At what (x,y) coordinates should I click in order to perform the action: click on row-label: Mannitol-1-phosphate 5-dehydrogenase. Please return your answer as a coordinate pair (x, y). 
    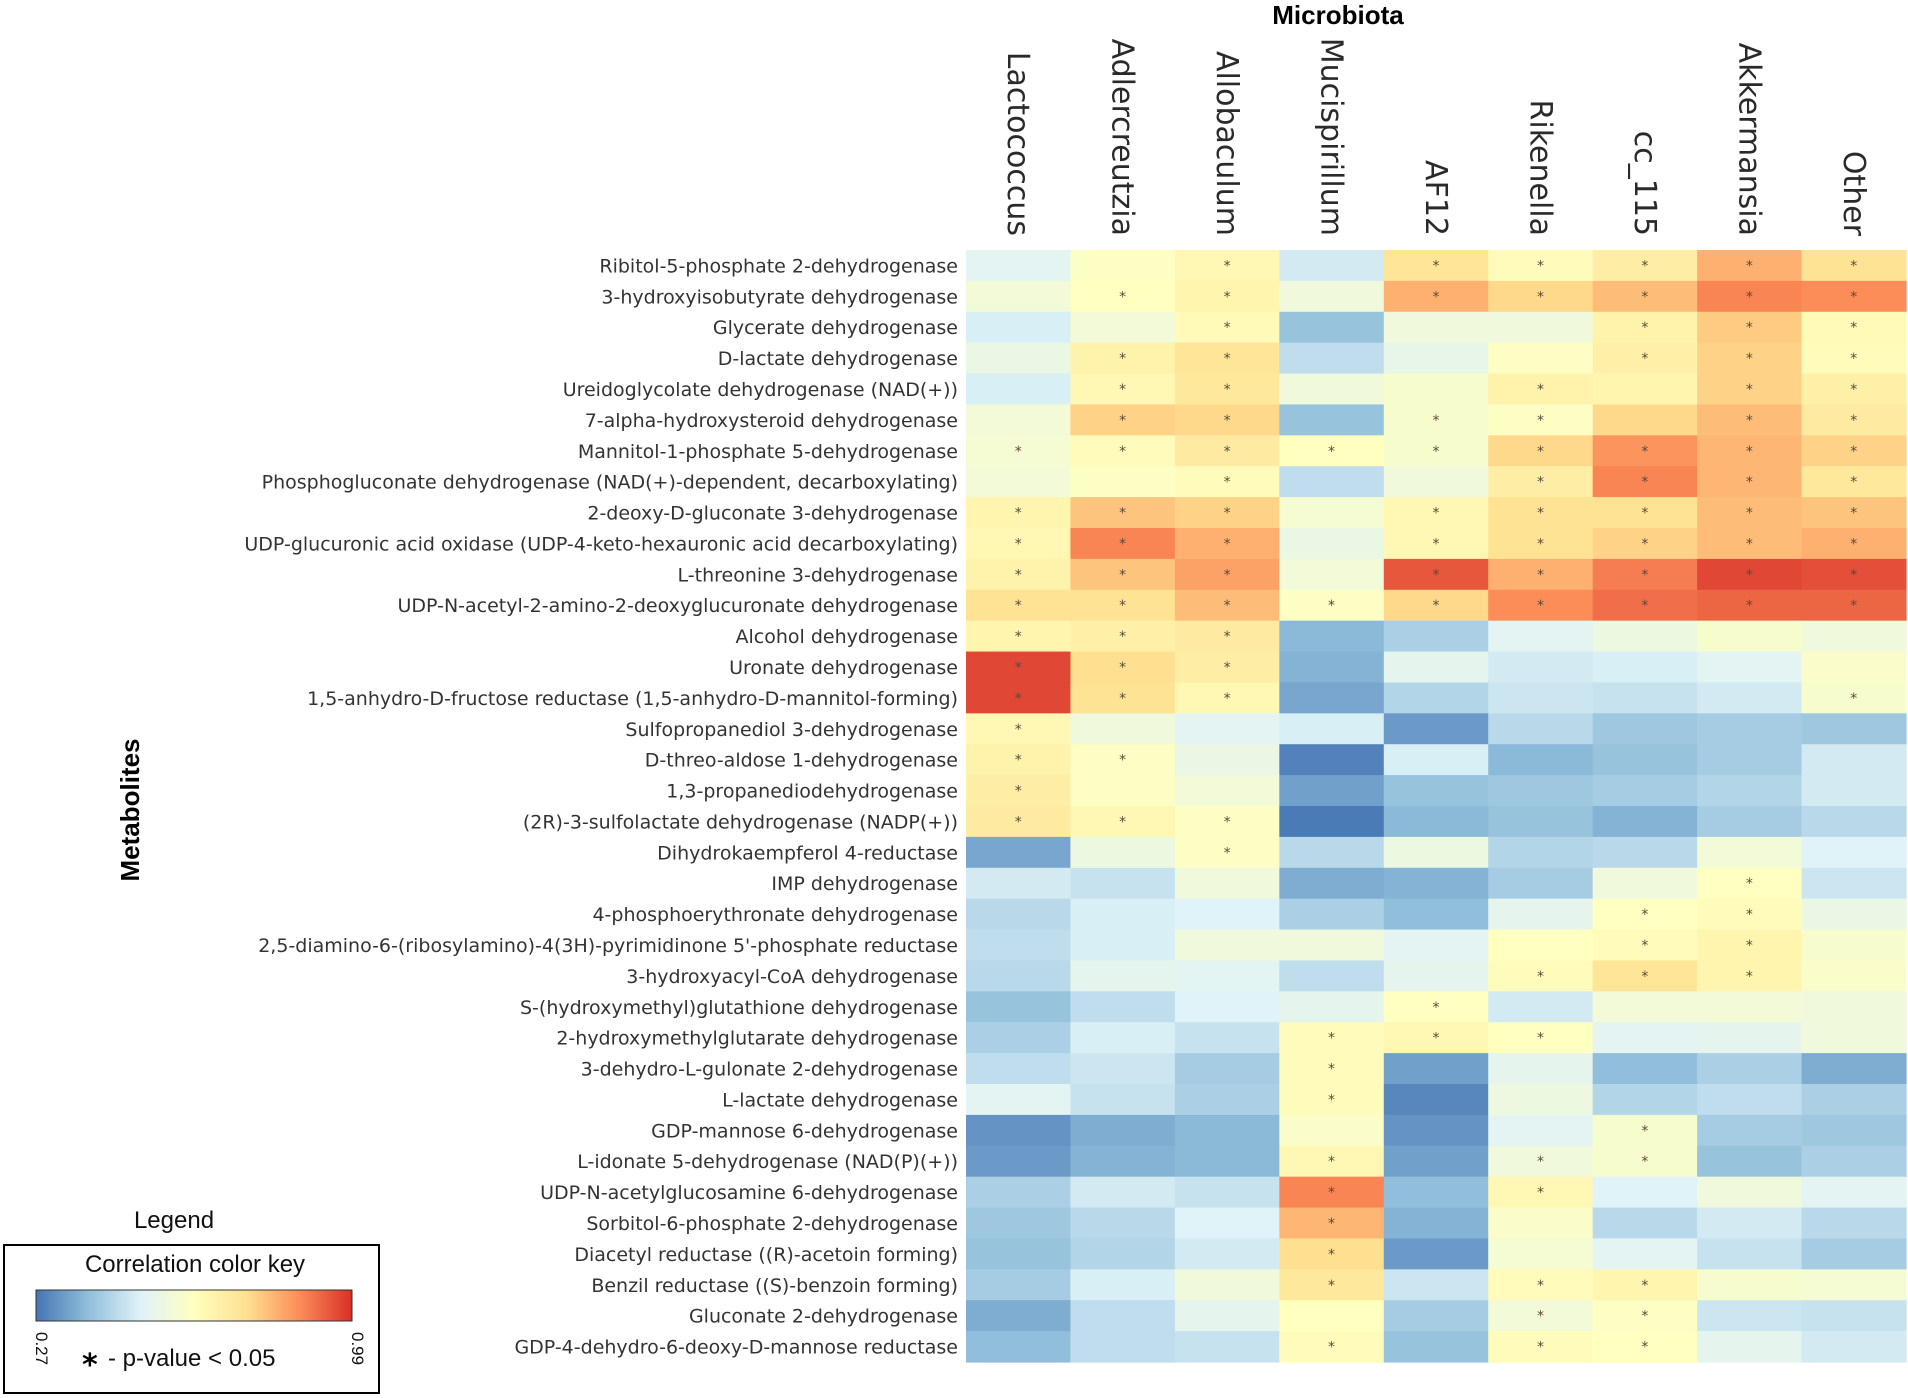
    Looking at the image, I should click on (768, 452).